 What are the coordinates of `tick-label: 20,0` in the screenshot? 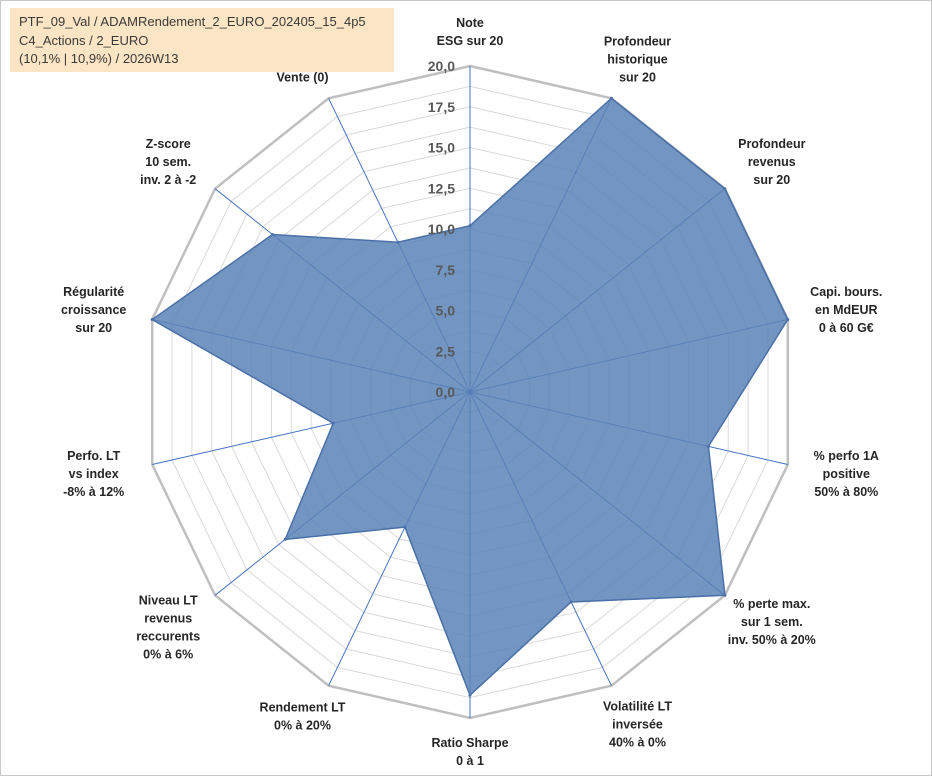 It's located at (441, 66).